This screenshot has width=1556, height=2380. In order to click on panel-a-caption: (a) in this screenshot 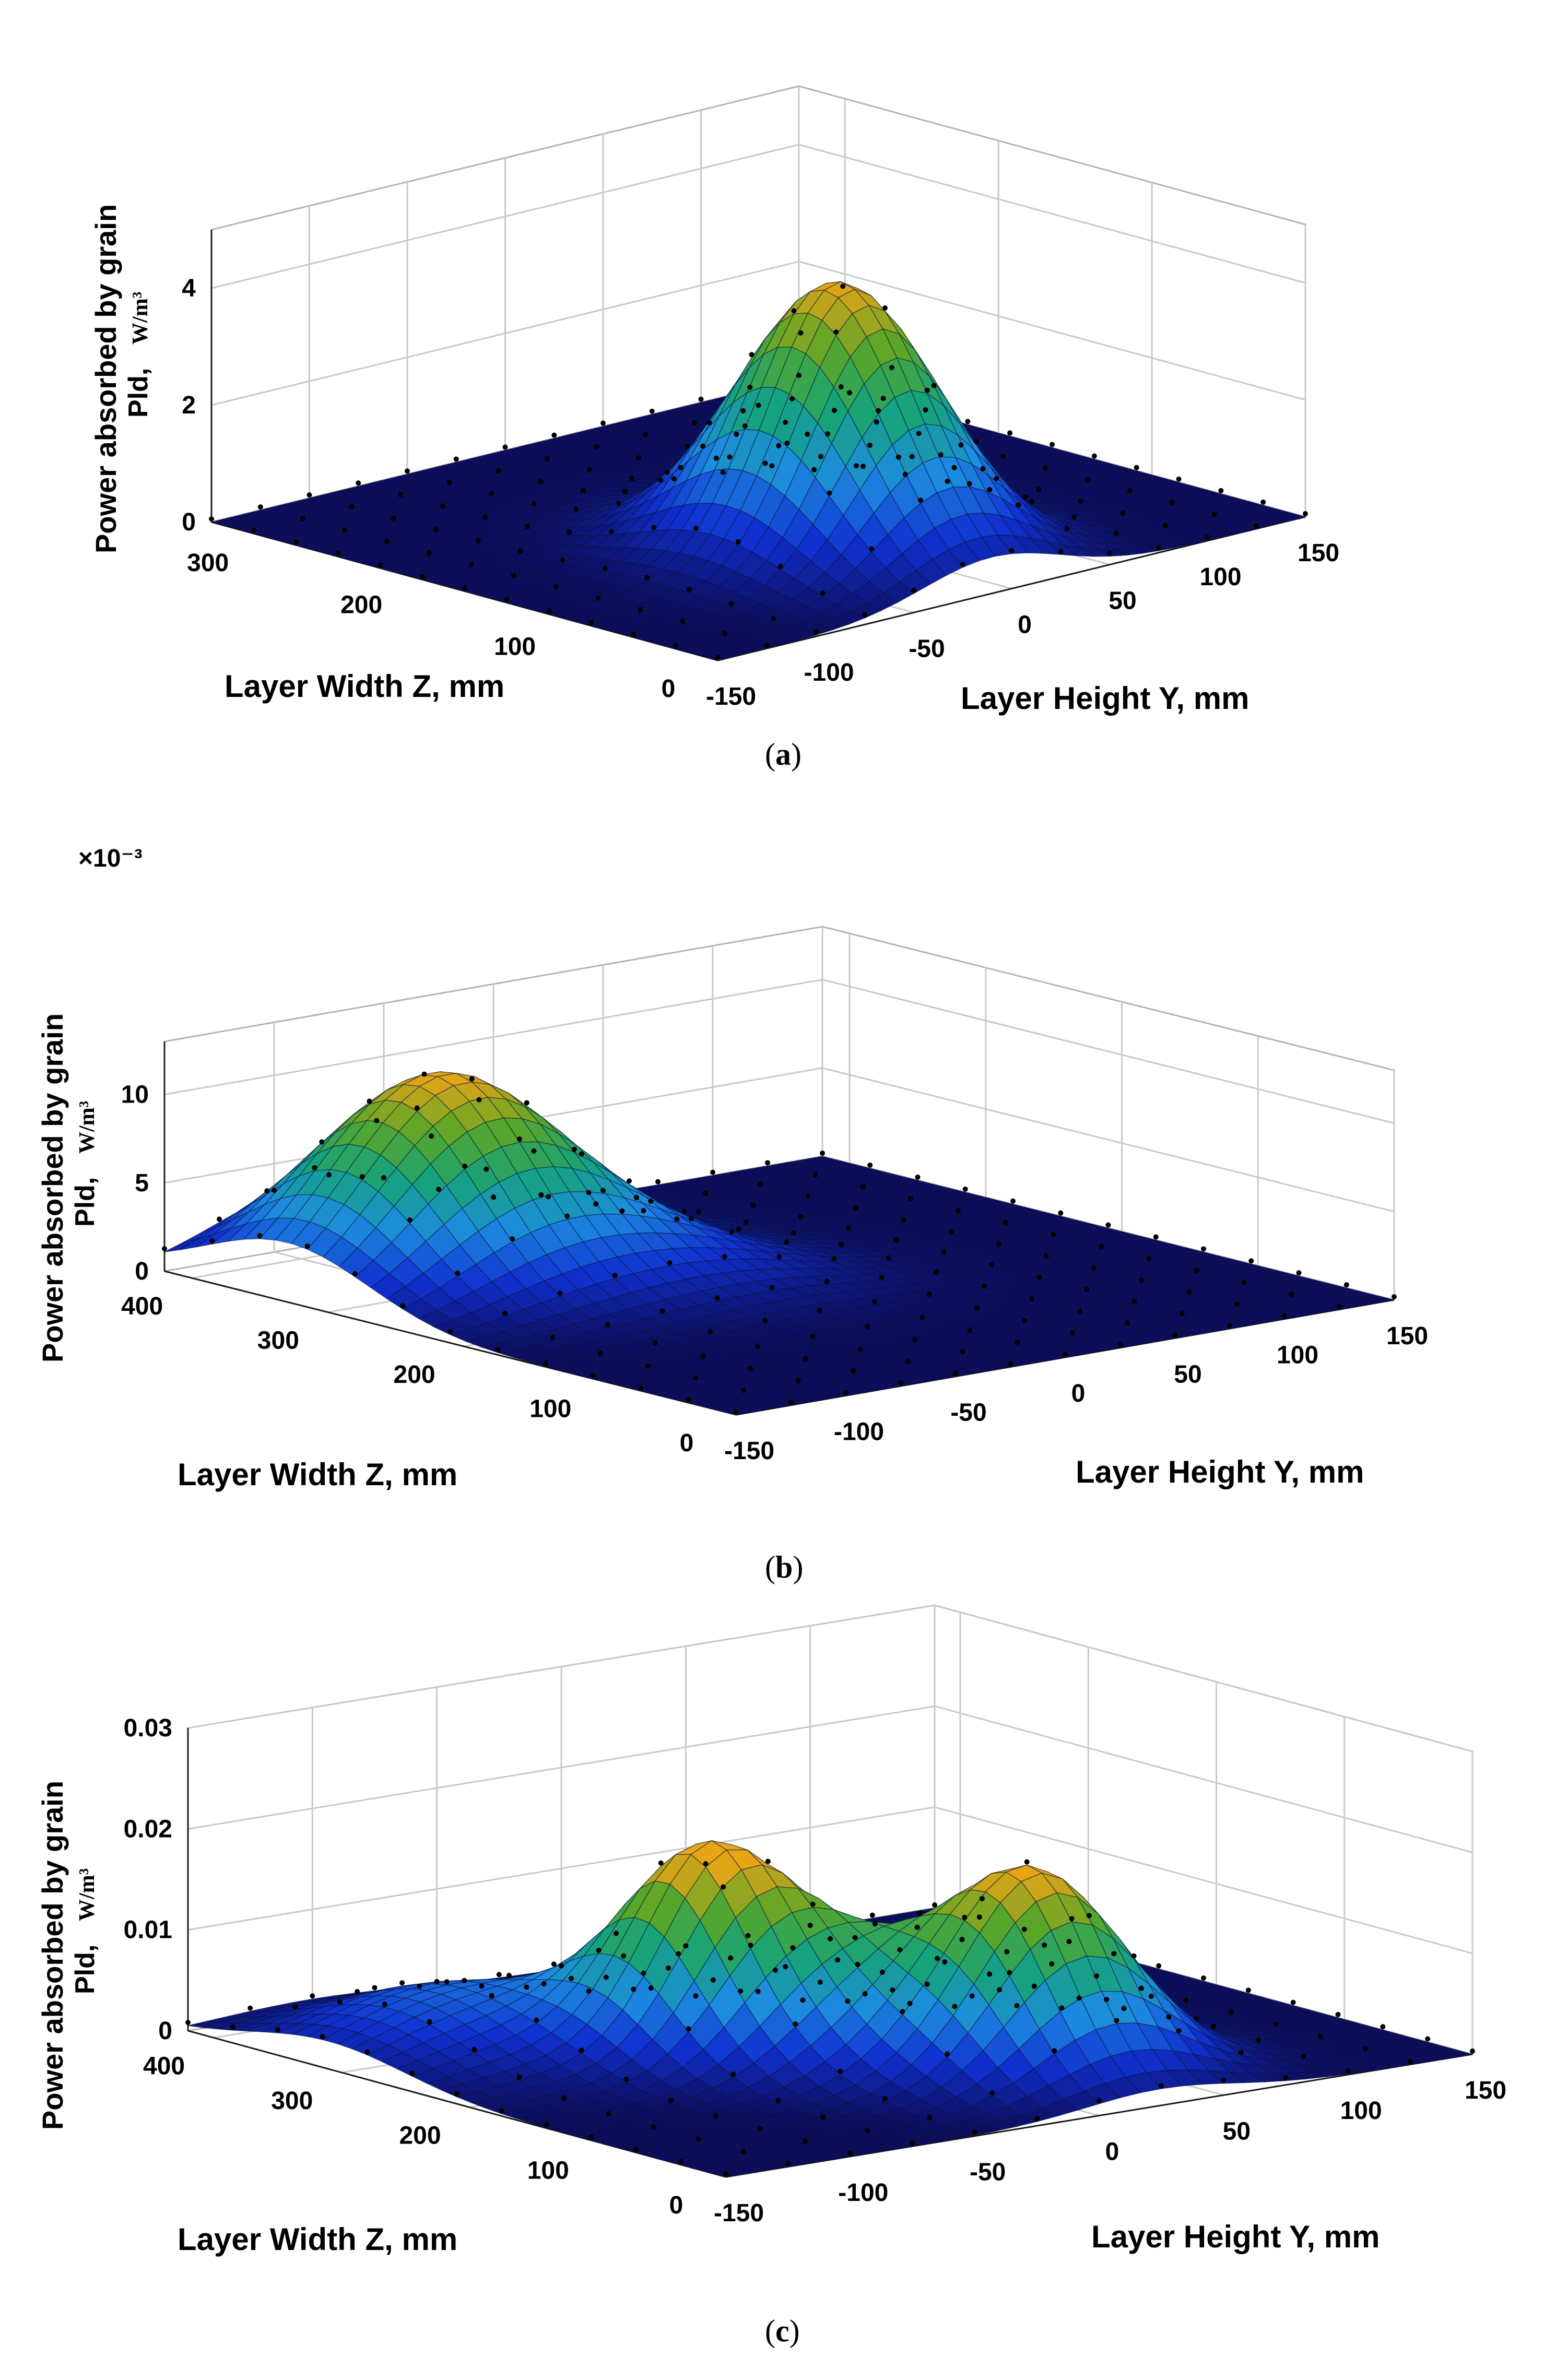, I will do `click(783, 754)`.